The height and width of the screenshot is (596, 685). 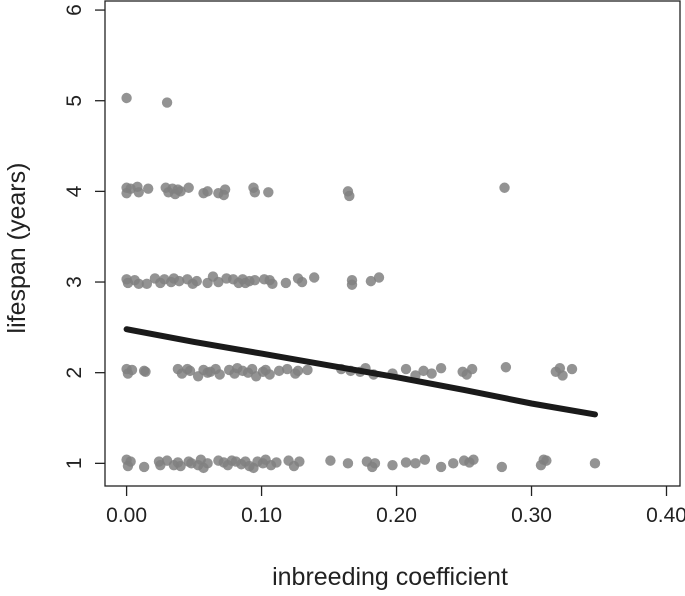 I want to click on x-tick-label: 0.20, so click(x=396, y=515).